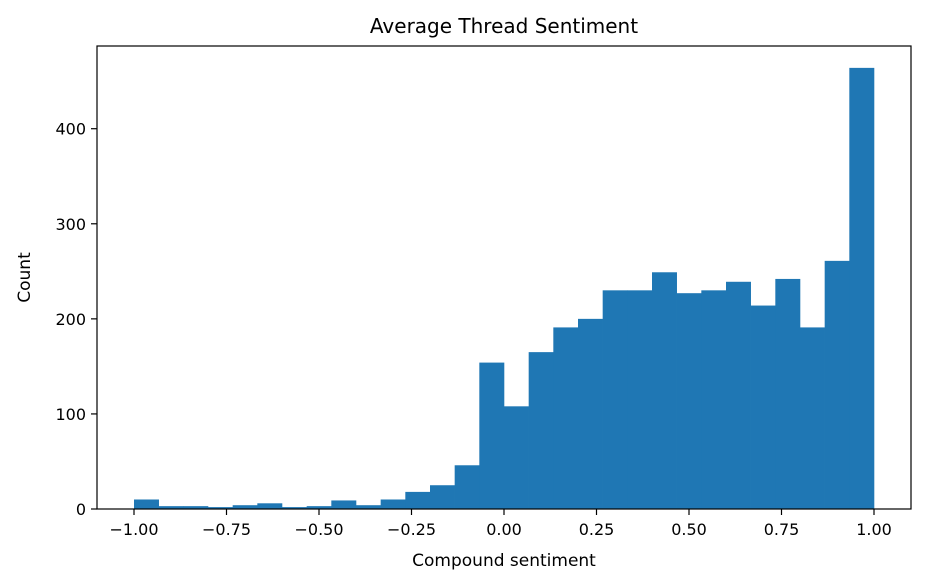  I want to click on x-tick-label: 0.50, so click(689, 529).